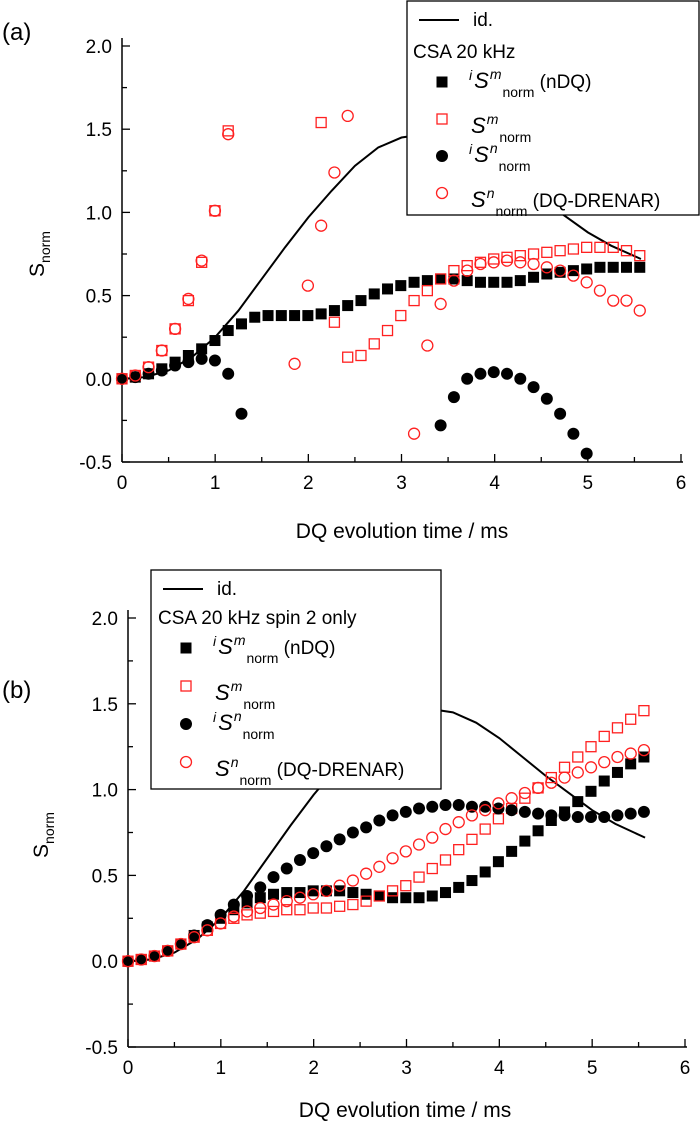 Image resolution: width=700 pixels, height=1125 pixels. What do you see at coordinates (685, 1068) in the screenshot?
I see `x-tick-label: 6` at bounding box center [685, 1068].